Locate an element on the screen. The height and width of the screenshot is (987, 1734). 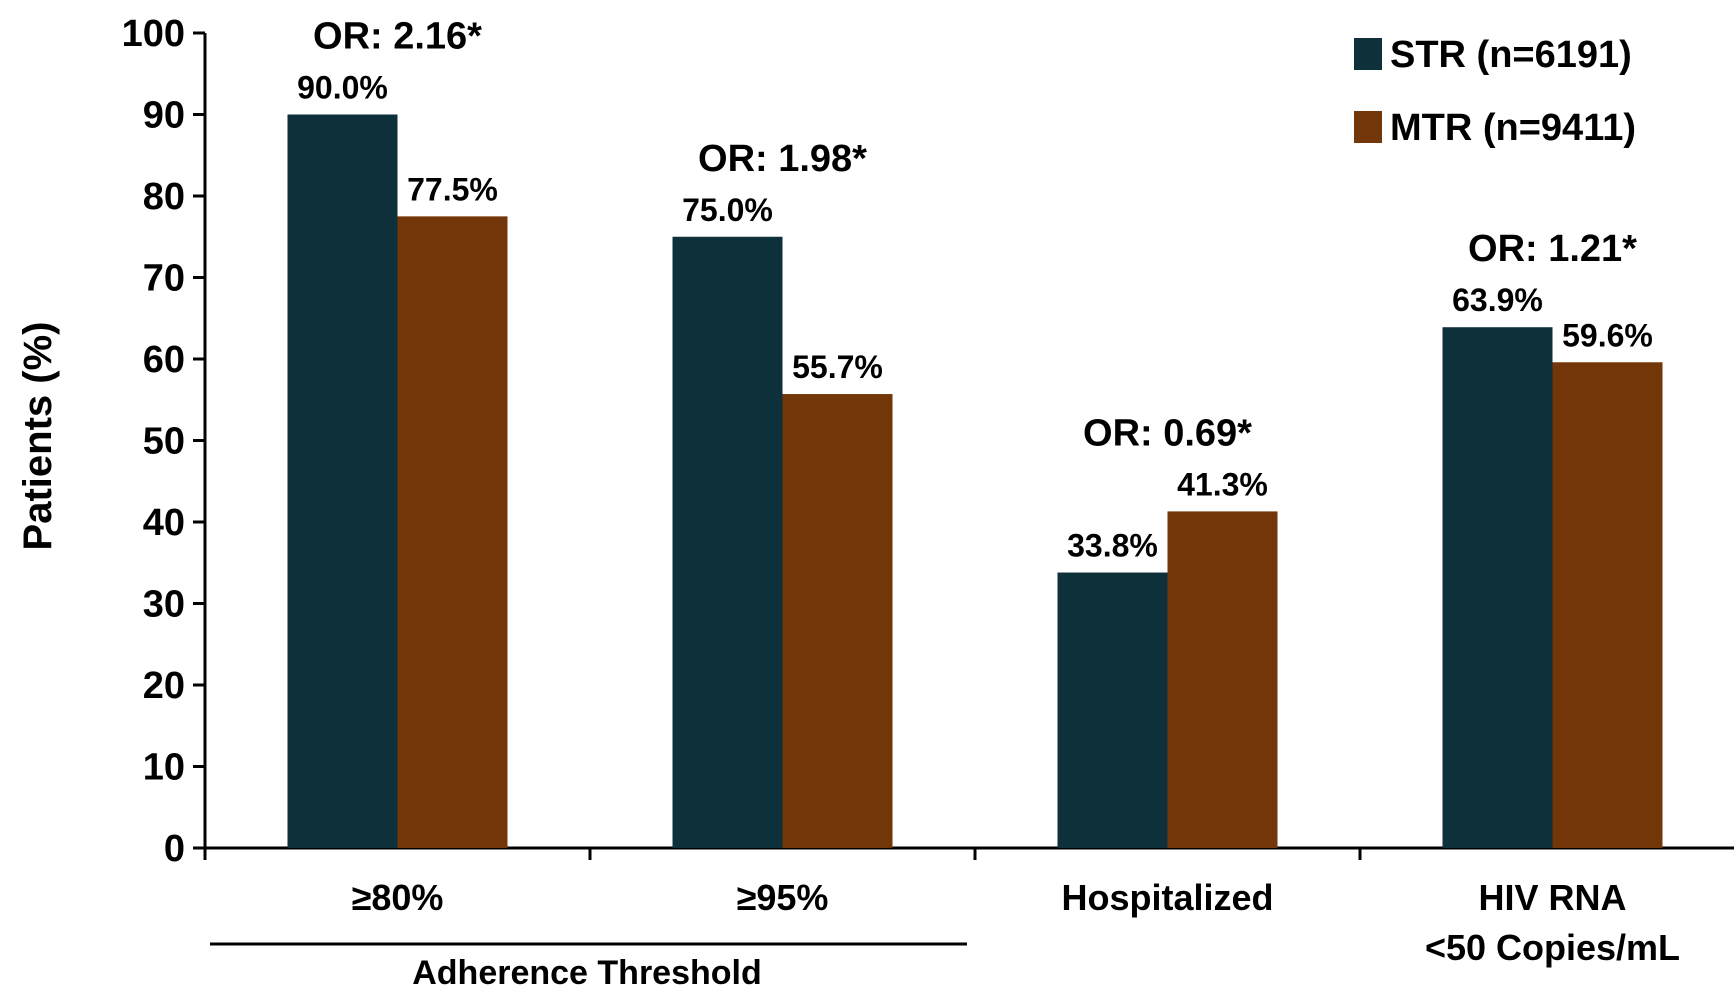
bar-value-label: 75.0% is located at coordinates (727, 210).